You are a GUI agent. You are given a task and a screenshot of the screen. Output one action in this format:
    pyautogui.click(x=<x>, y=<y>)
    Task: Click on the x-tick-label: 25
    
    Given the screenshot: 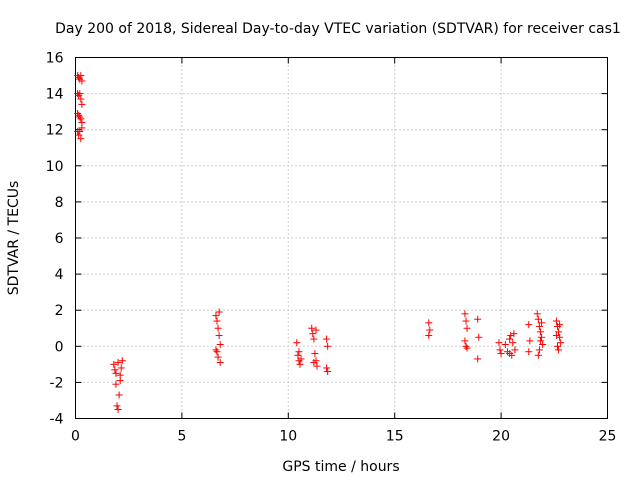 What is the action you would take?
    pyautogui.click(x=608, y=437)
    